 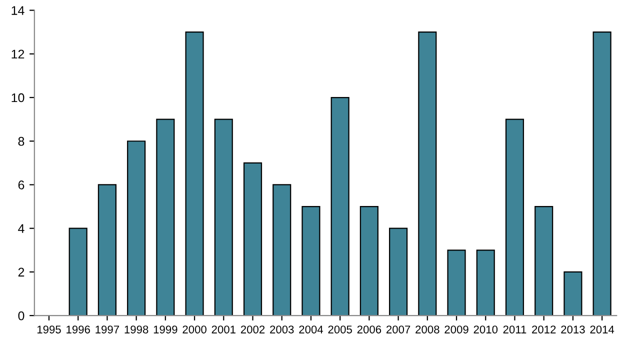 I want to click on x-tick-label: 2004, so click(x=311, y=330).